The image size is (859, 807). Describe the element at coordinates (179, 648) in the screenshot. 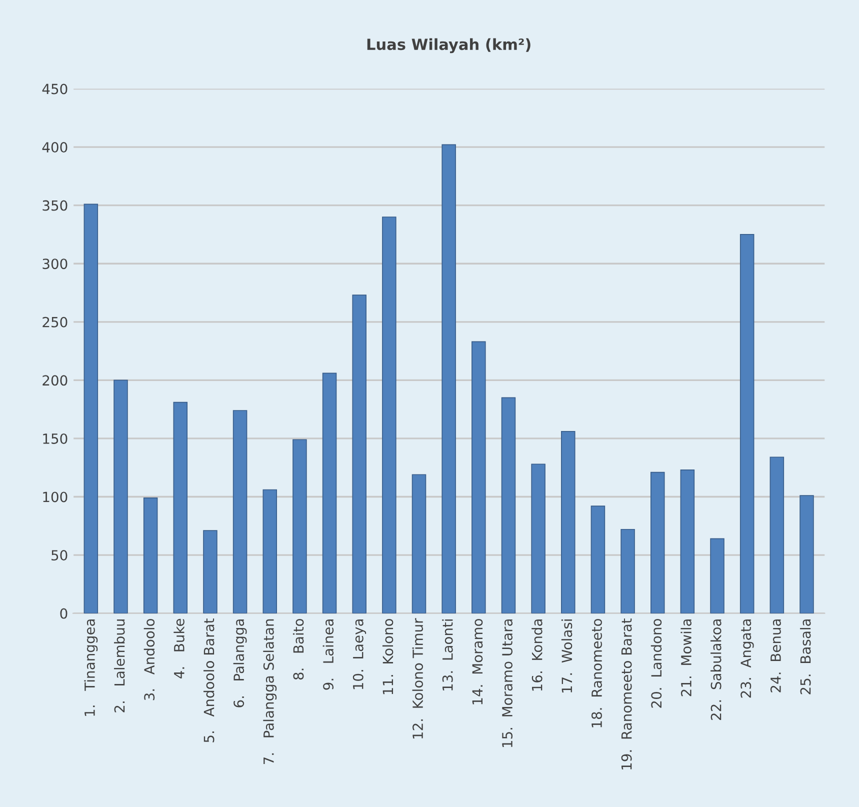

I see `x-tick-label: 4. Buke` at that location.